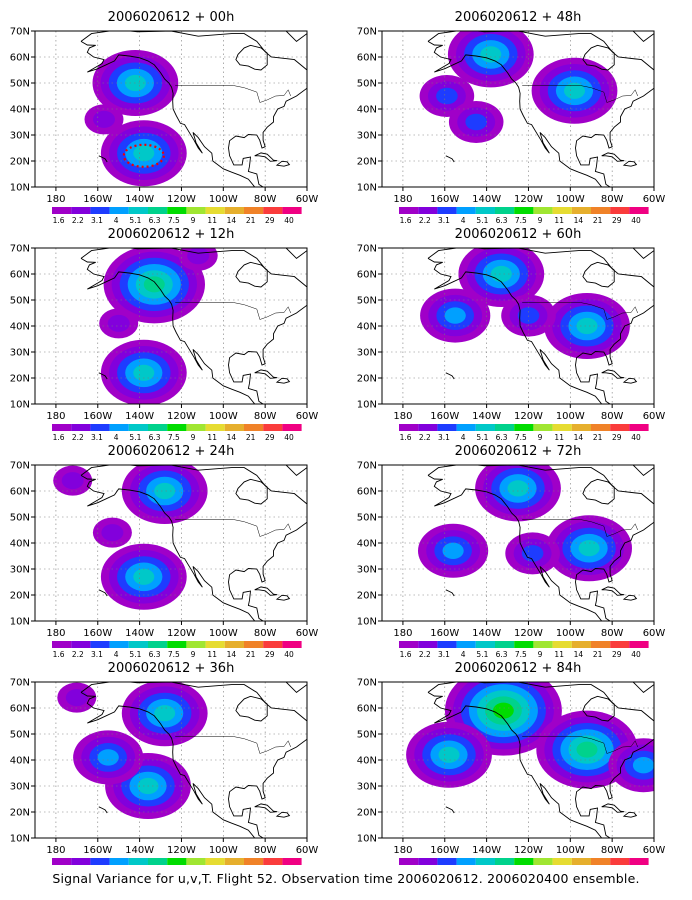 The height and width of the screenshot is (900, 692). I want to click on colorbar-label: 3.1, so click(444, 437).